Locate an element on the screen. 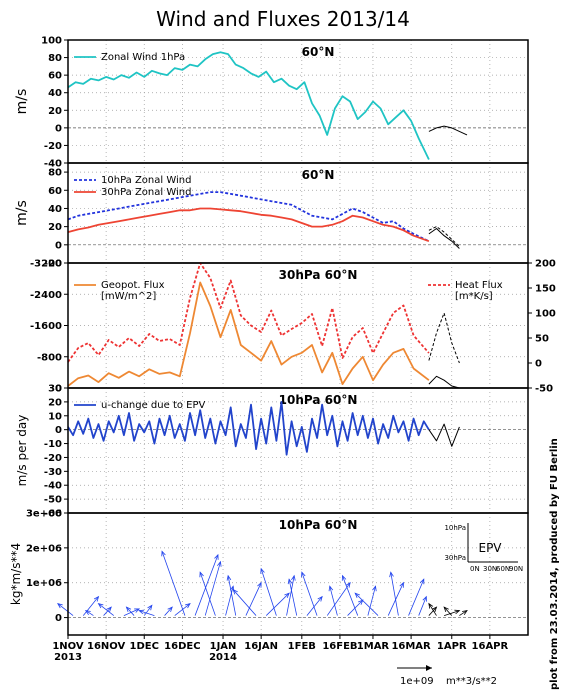  panel-title: 60°N is located at coordinates (318, 52).